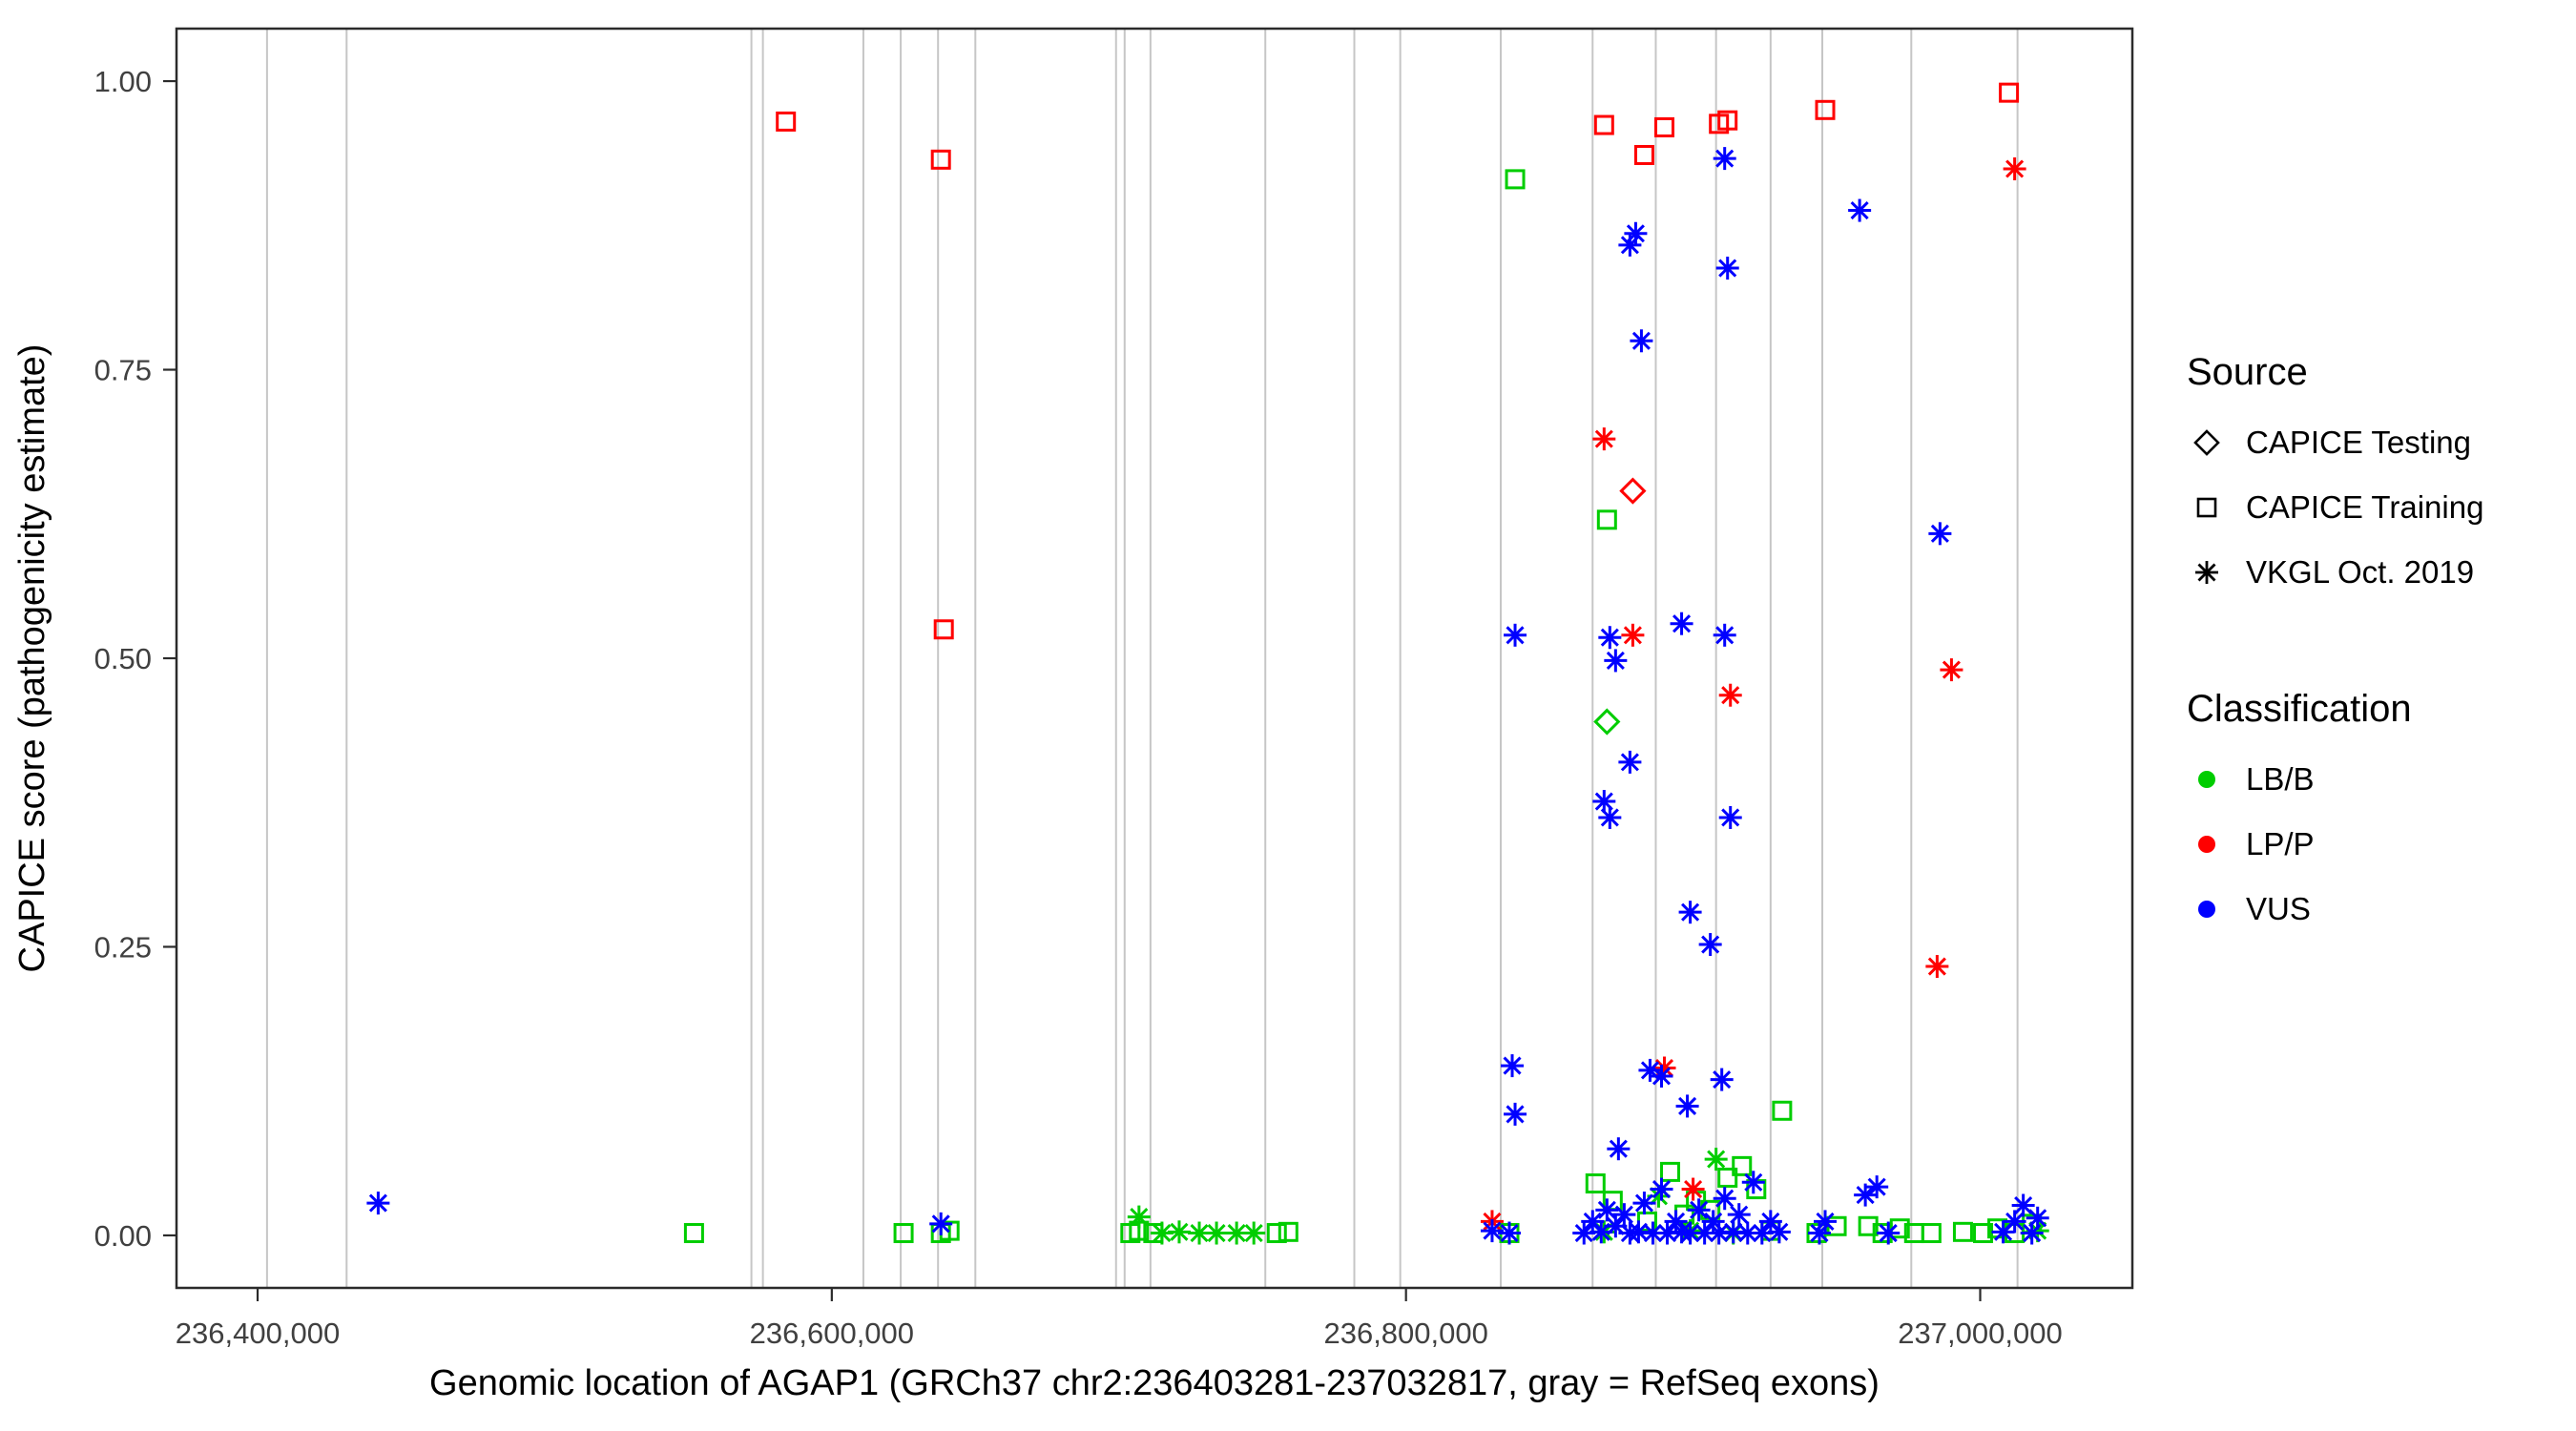 The height and width of the screenshot is (1431, 2576). I want to click on legend-item-capice-testing: CAPICE Testing, so click(2377, 443).